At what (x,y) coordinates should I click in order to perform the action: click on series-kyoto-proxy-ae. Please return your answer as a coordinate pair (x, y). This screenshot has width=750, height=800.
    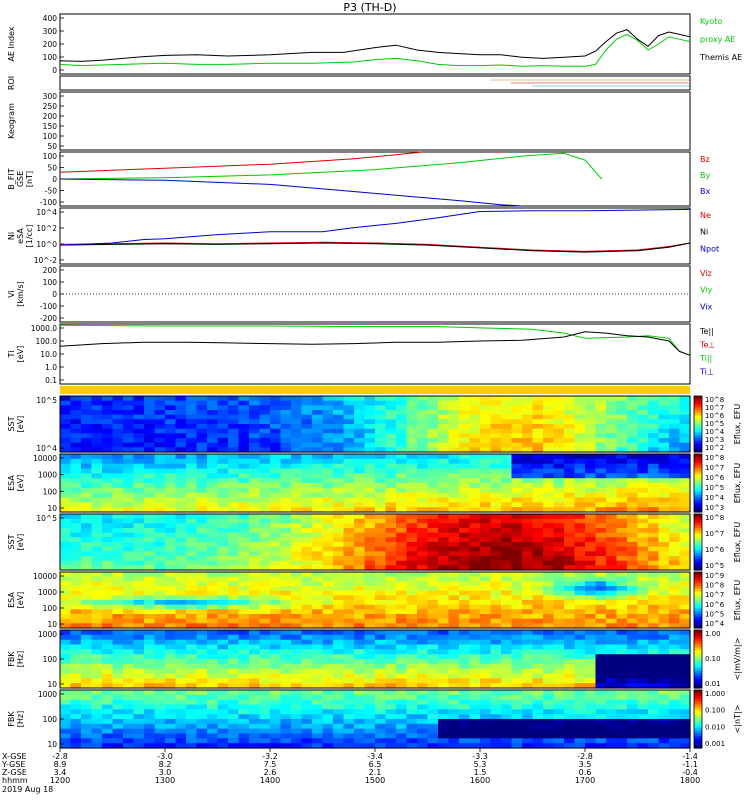
    Looking at the image, I should click on (375, 50).